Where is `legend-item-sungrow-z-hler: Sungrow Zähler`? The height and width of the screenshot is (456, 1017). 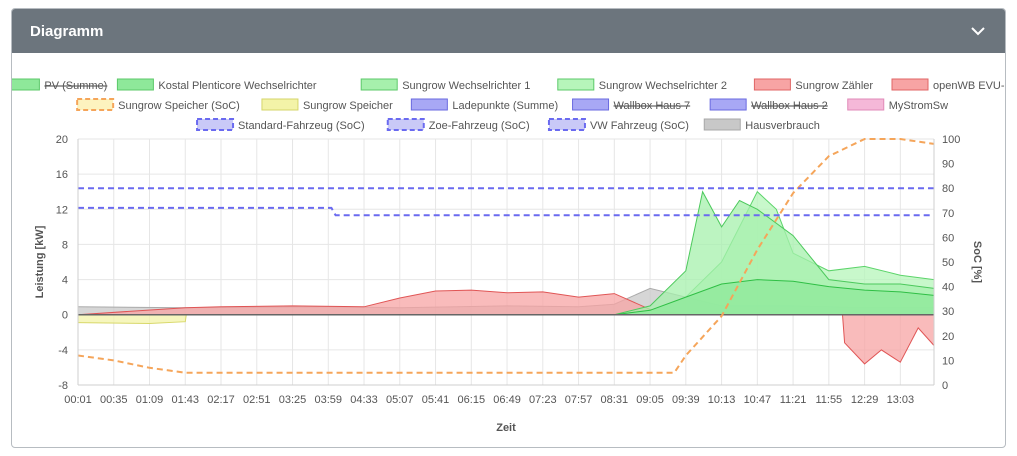 legend-item-sungrow-z-hler: Sungrow Zähler is located at coordinates (813, 85).